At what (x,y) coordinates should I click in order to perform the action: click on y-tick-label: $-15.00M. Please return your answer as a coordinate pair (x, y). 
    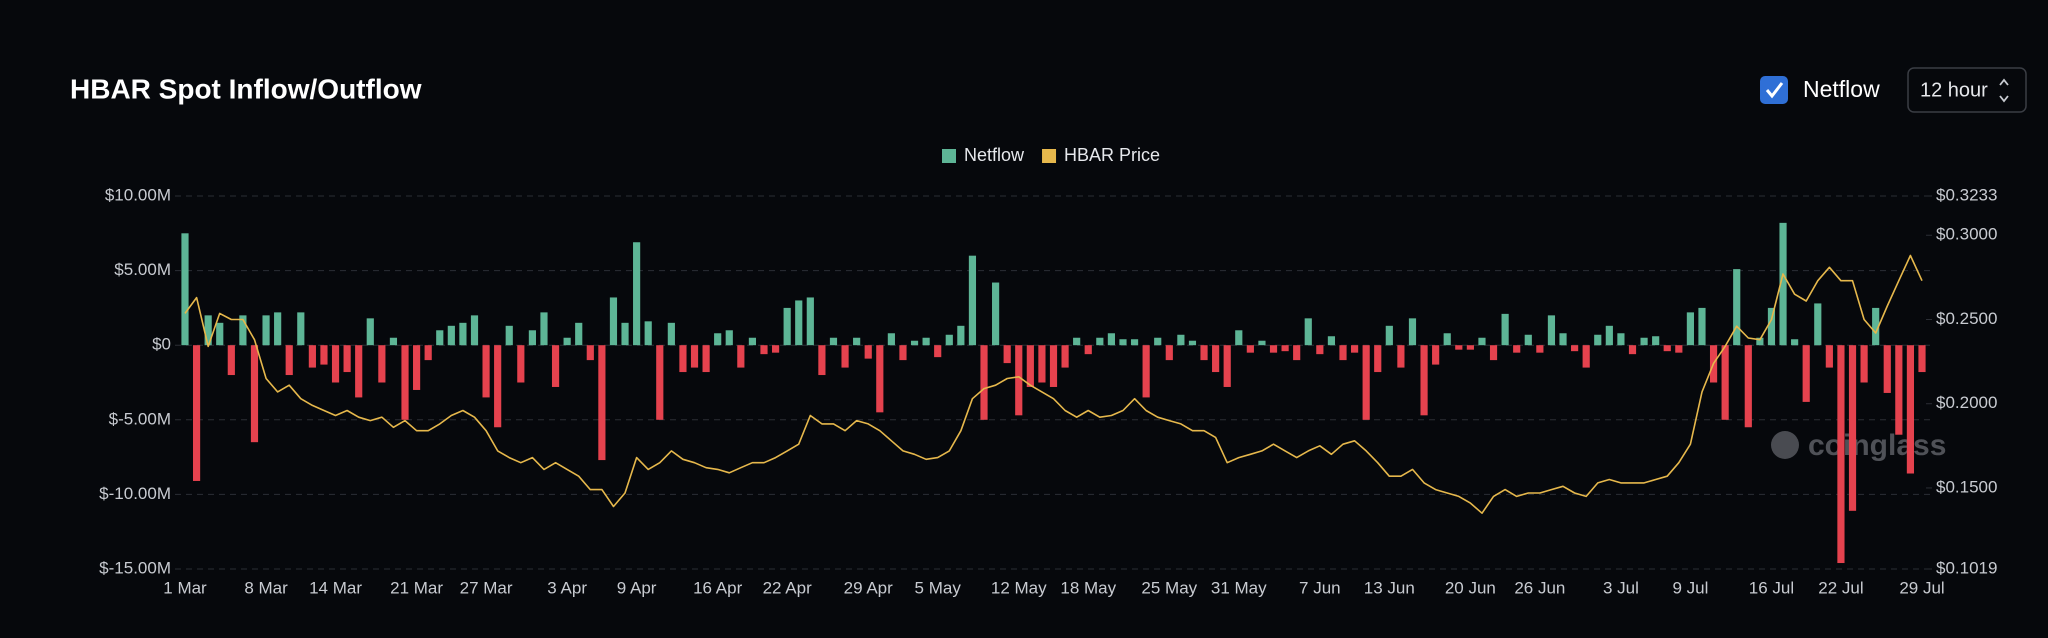
    Looking at the image, I should click on (135, 567).